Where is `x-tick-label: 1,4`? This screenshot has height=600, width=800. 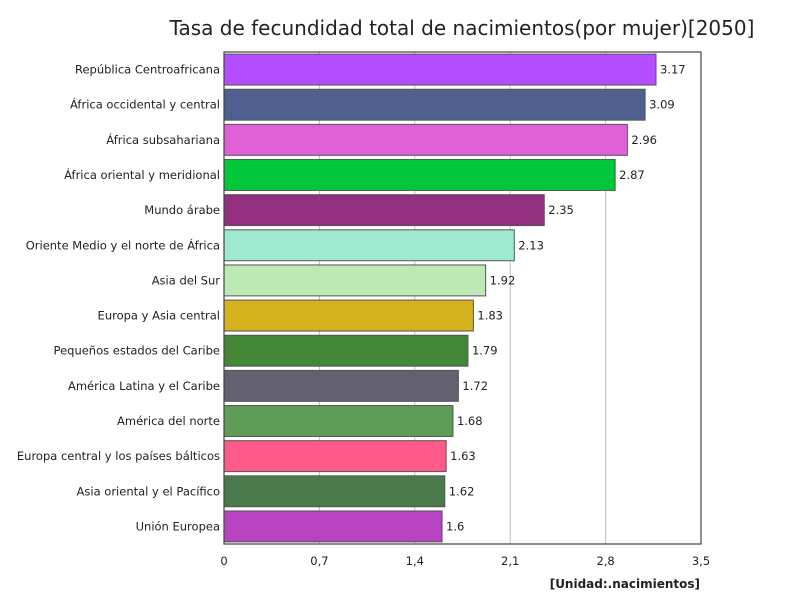
x-tick-label: 1,4 is located at coordinates (415, 561).